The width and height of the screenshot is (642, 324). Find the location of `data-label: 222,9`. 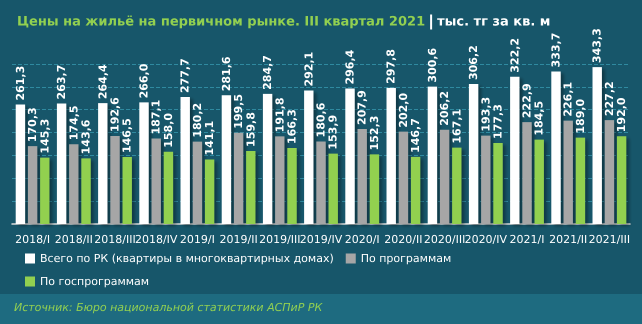

data-label: 222,9 is located at coordinates (527, 100).